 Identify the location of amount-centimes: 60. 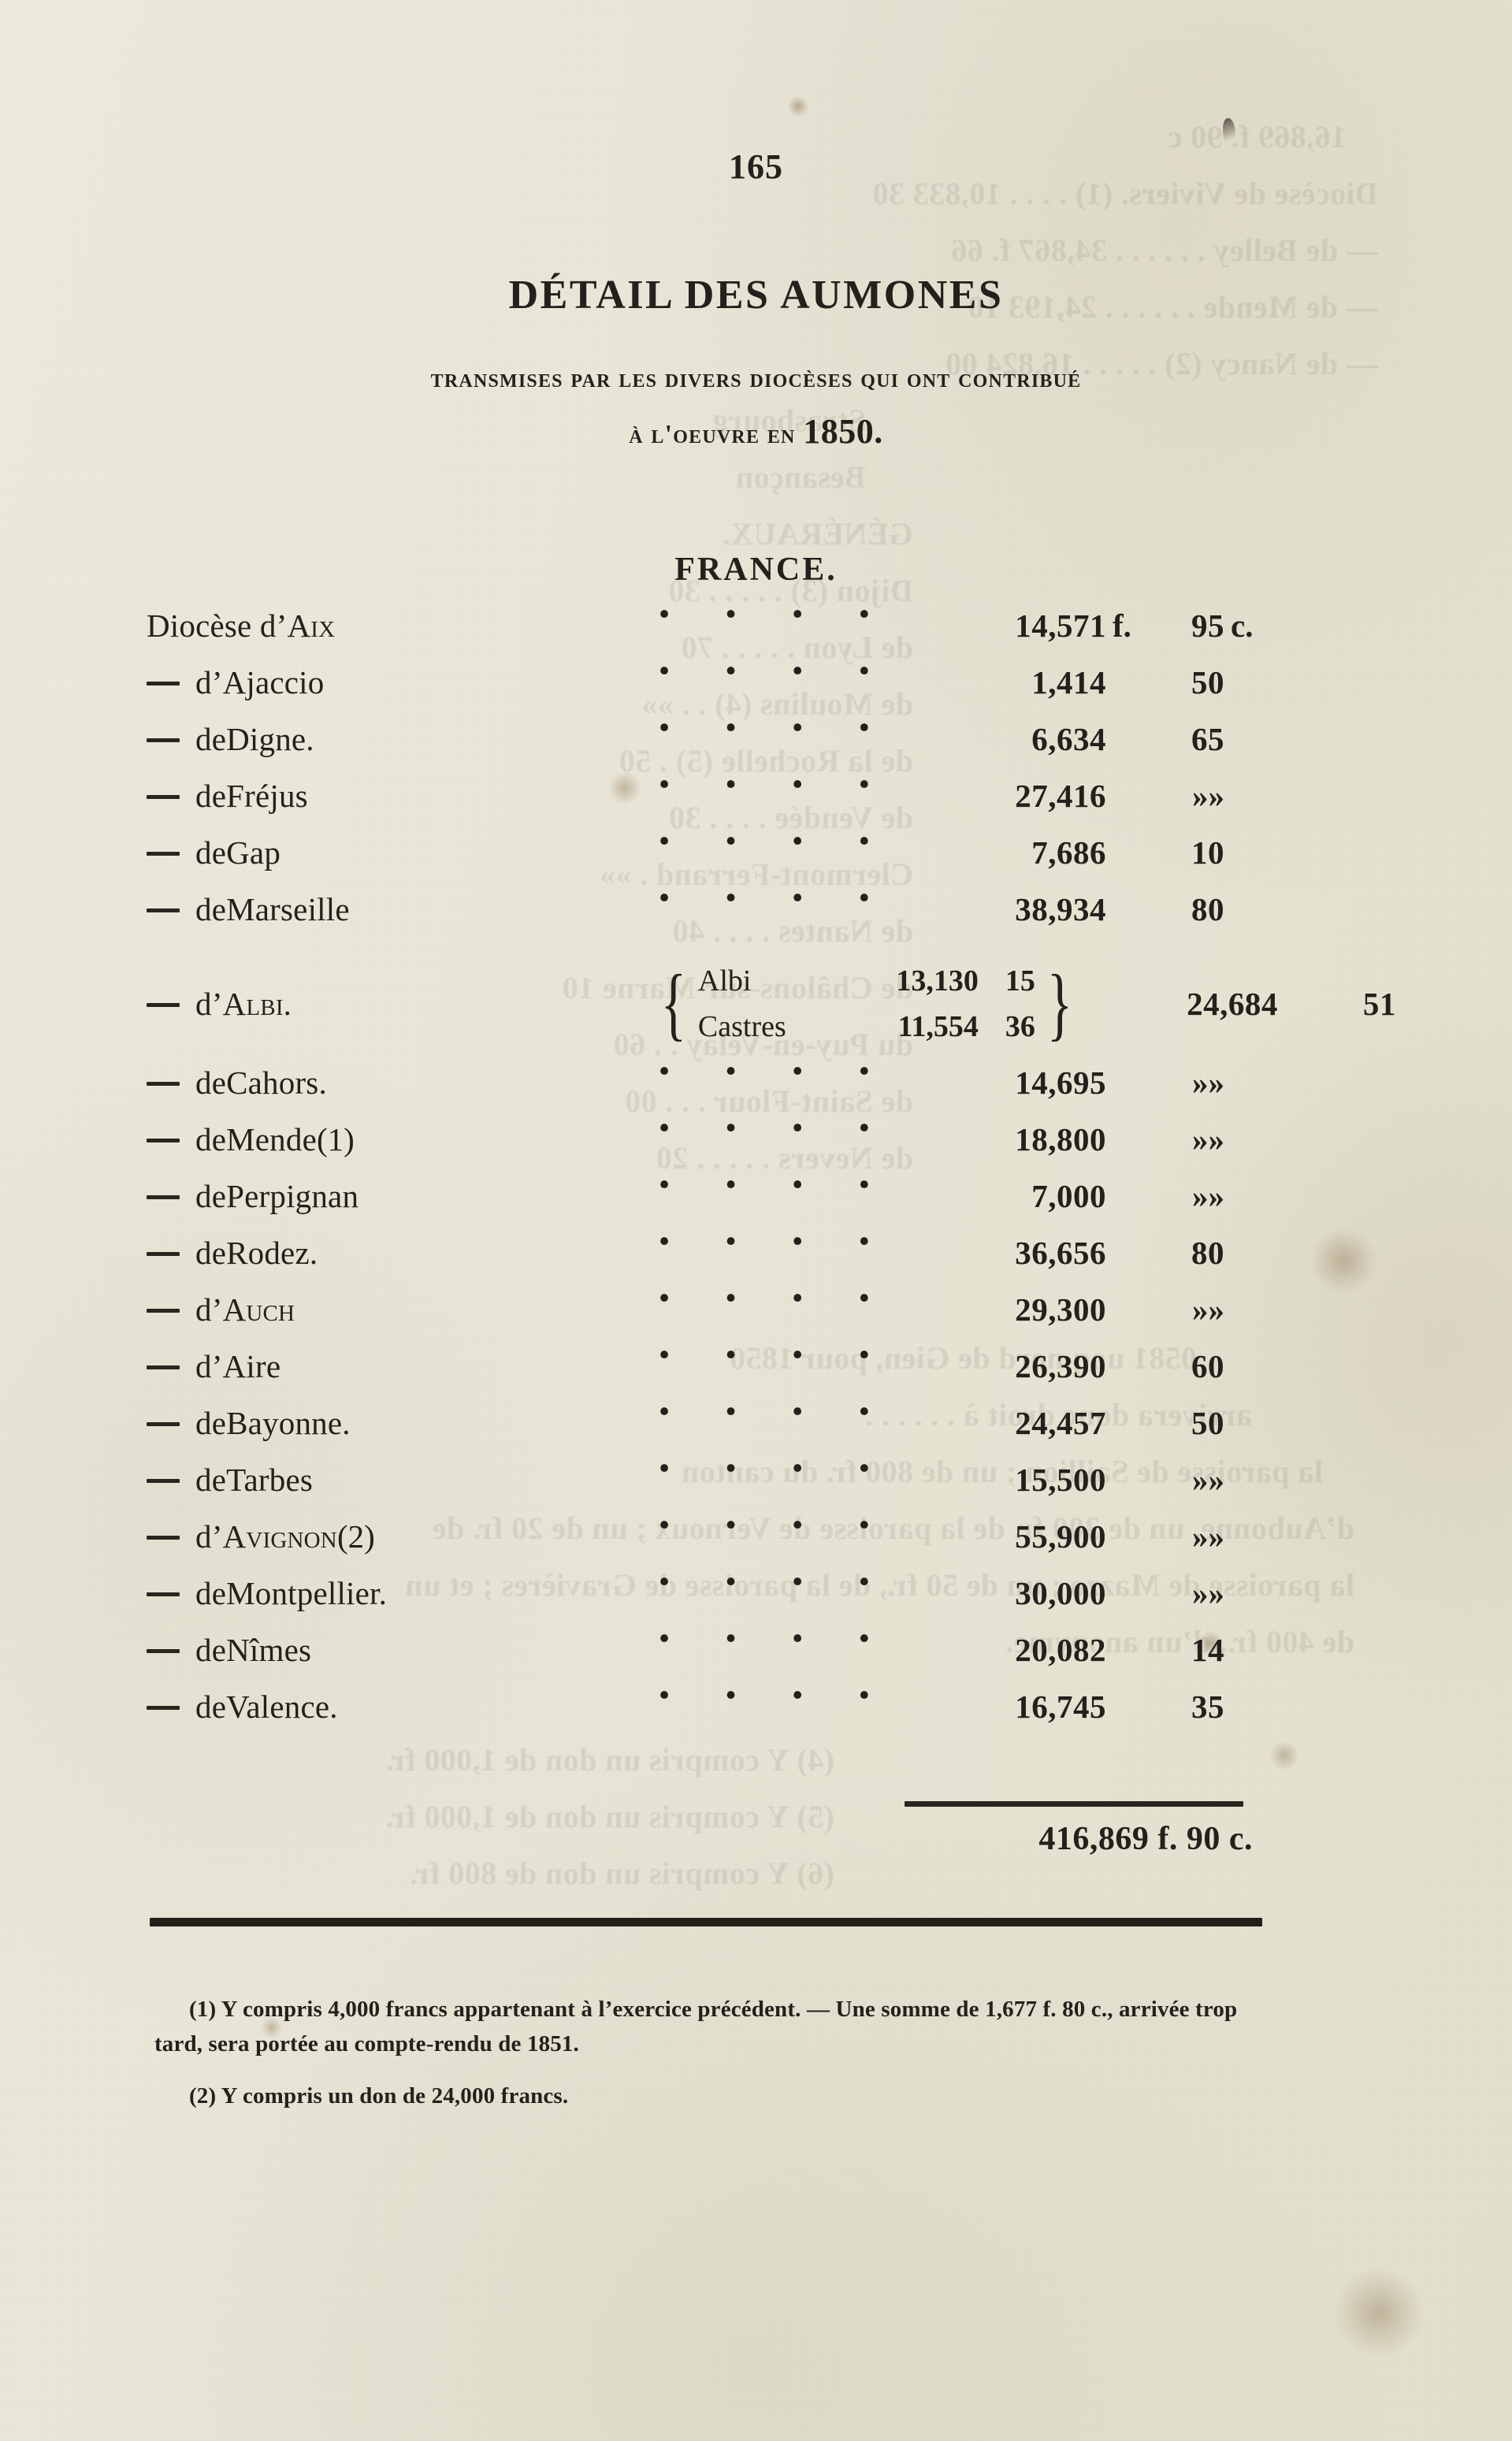
(1207, 1366).